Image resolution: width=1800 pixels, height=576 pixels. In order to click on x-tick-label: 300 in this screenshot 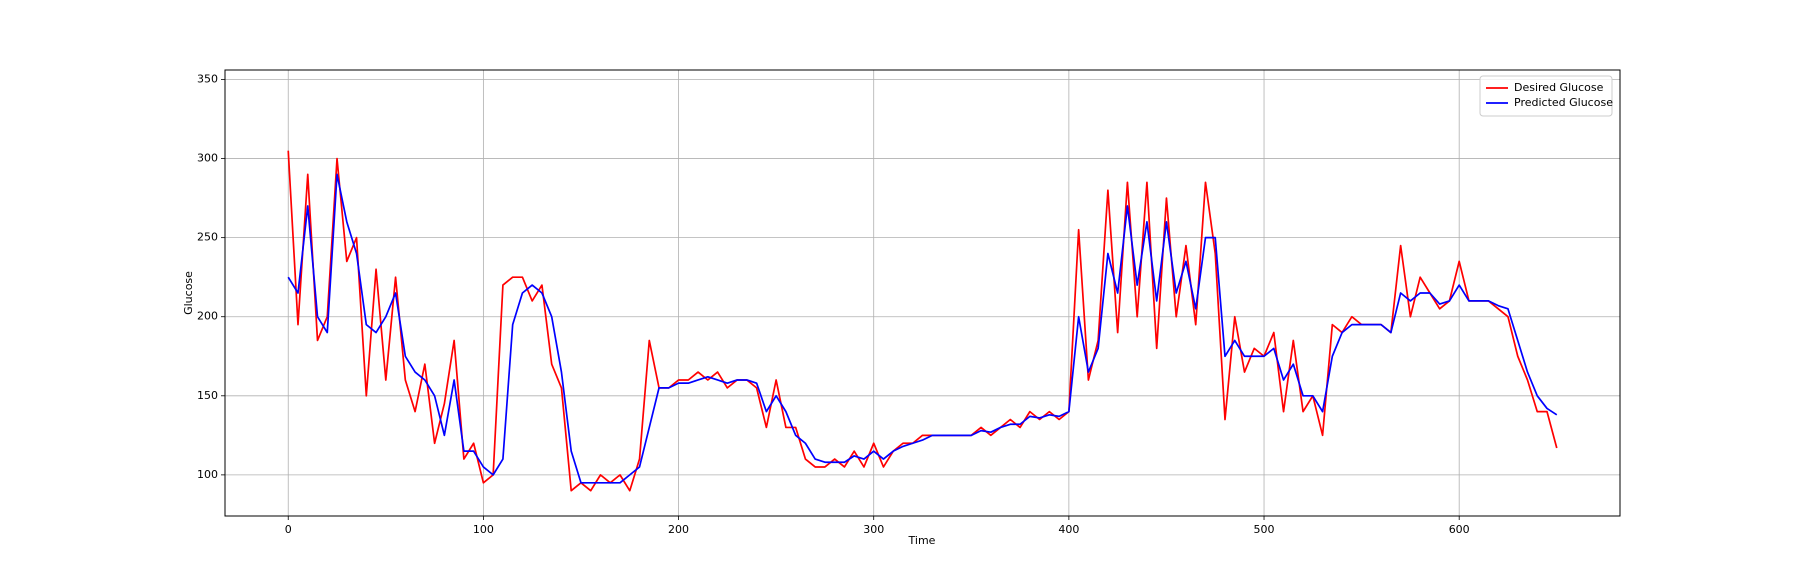, I will do `click(873, 529)`.